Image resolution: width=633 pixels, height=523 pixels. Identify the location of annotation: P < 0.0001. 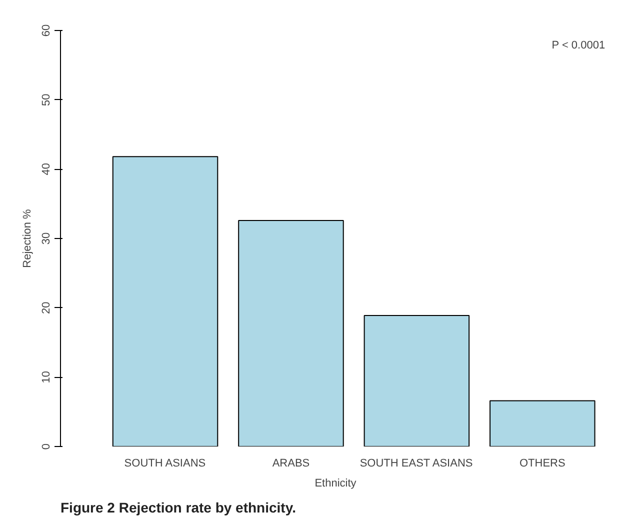
(579, 45).